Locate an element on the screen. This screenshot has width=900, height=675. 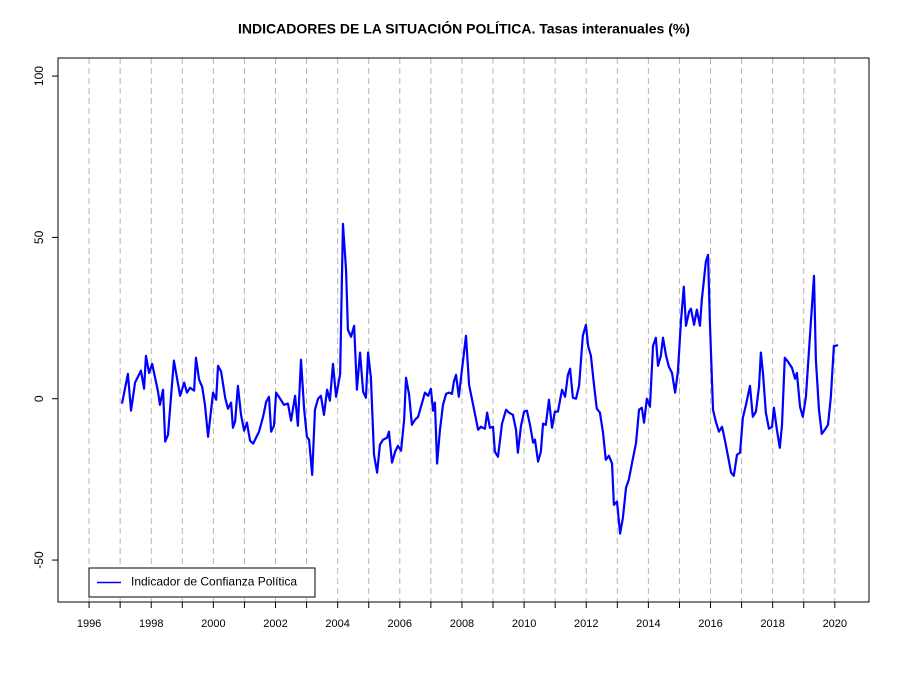
x-tick-label: 2016 is located at coordinates (710, 624).